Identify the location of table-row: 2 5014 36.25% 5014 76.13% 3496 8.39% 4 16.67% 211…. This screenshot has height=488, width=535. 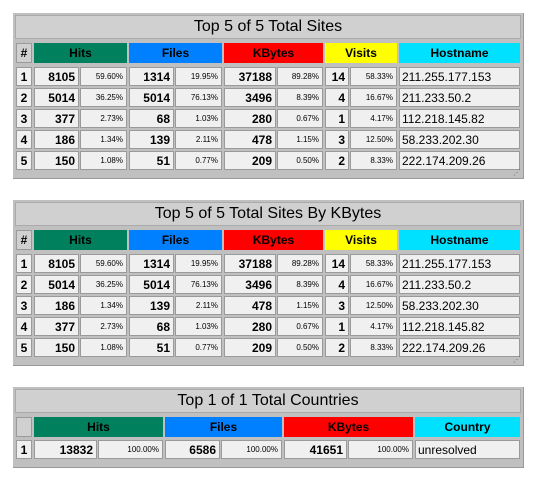
(268, 97).